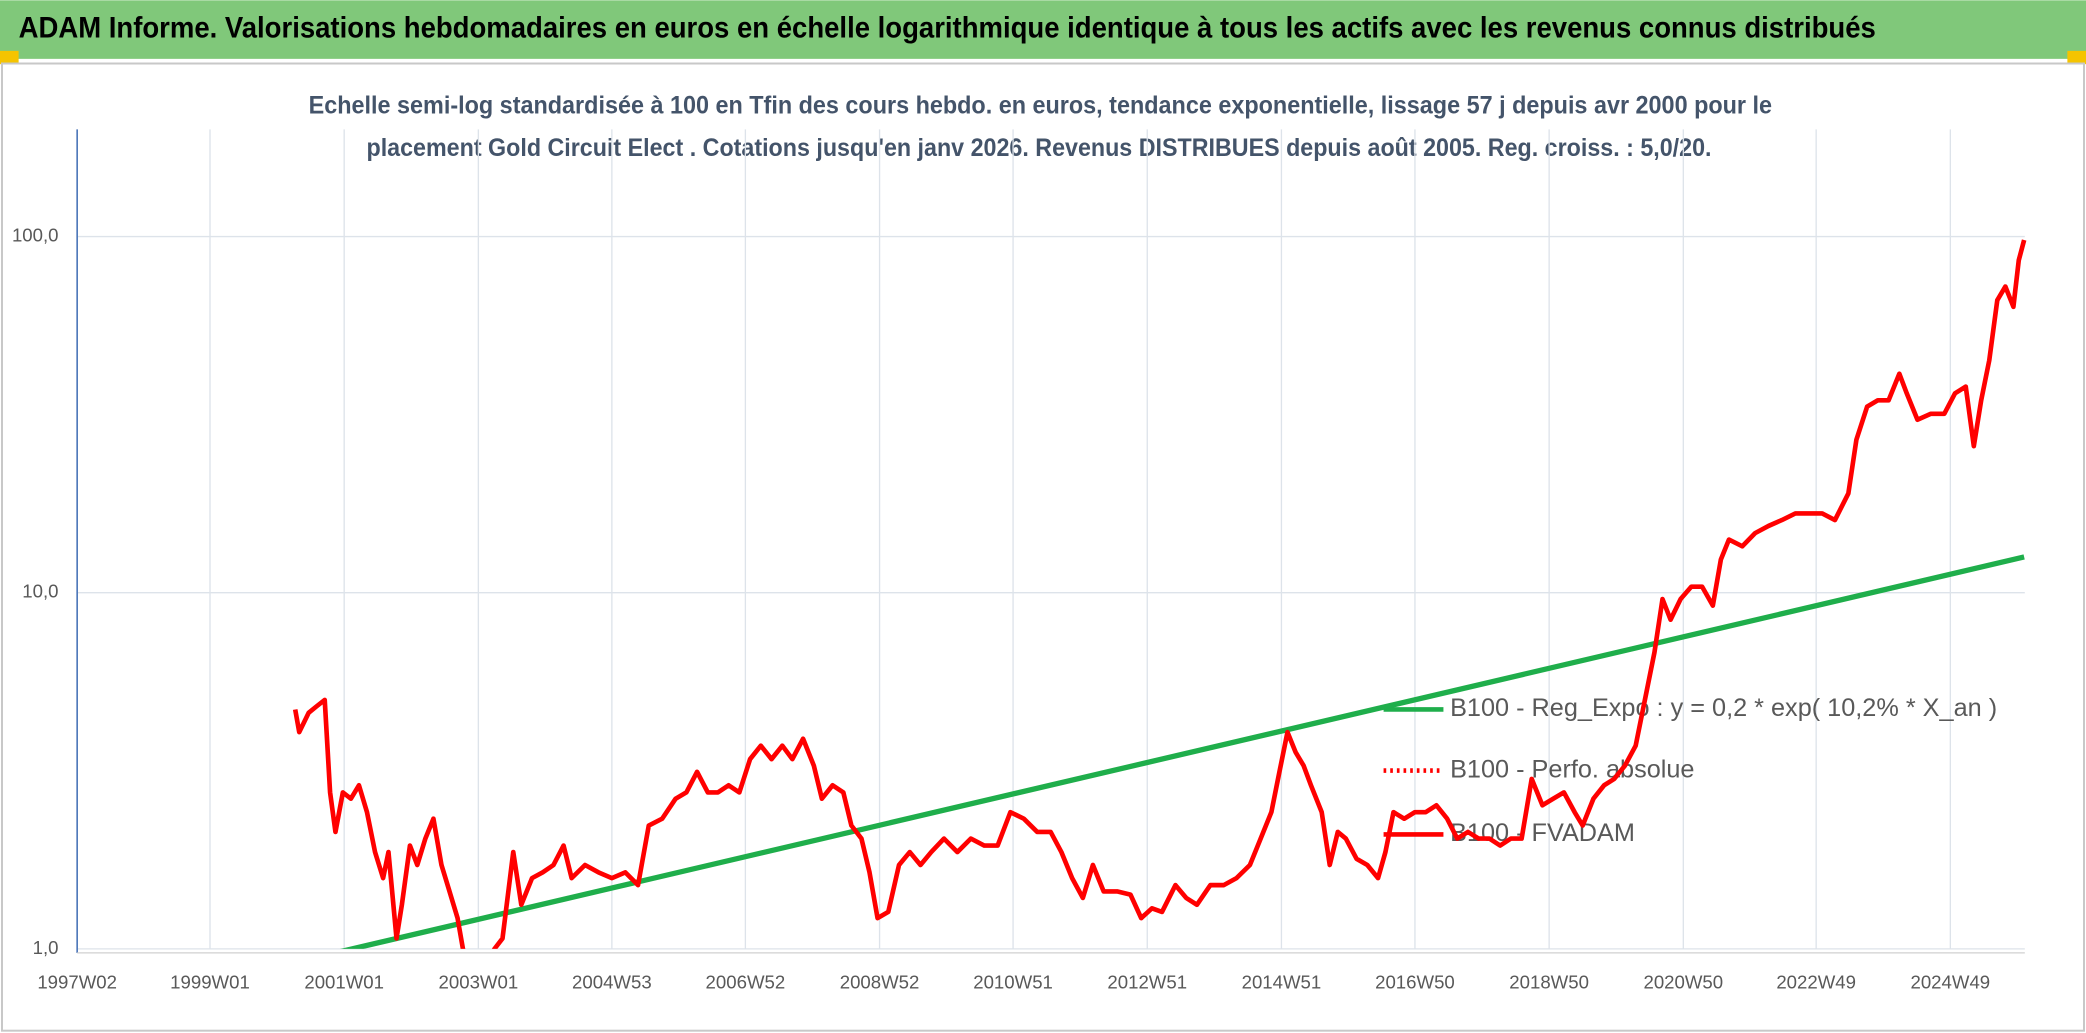 The image size is (2086, 1033). What do you see at coordinates (746, 981) in the screenshot?
I see `x-tick-label: 2006W52` at bounding box center [746, 981].